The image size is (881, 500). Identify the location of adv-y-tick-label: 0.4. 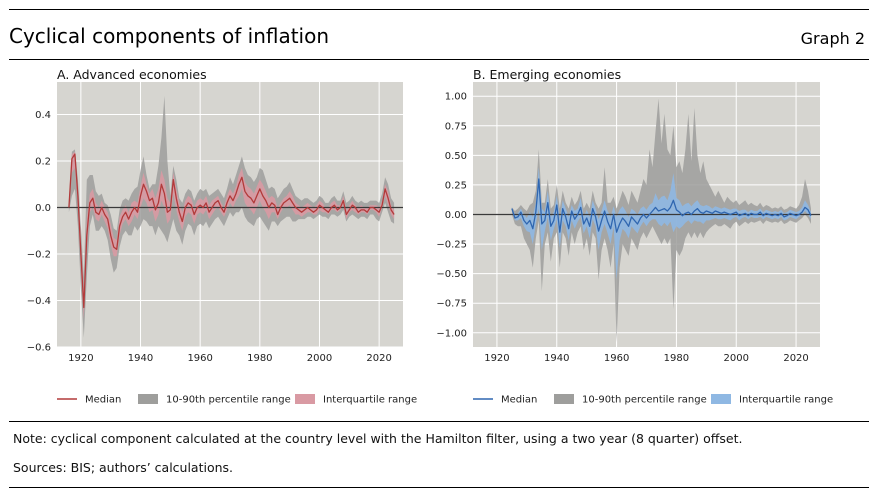
(43, 115).